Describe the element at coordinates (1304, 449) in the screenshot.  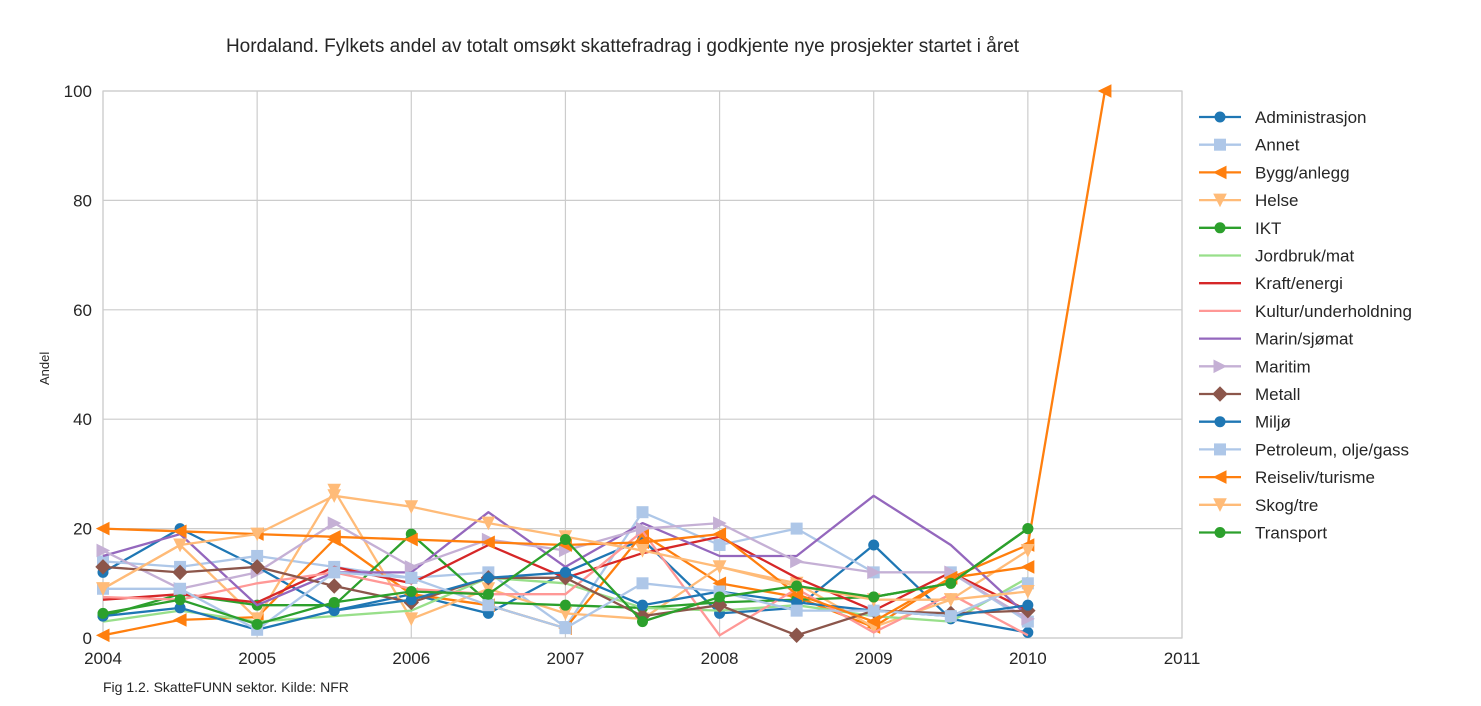
I see `legend-item: Petroleum, olje/gass` at that location.